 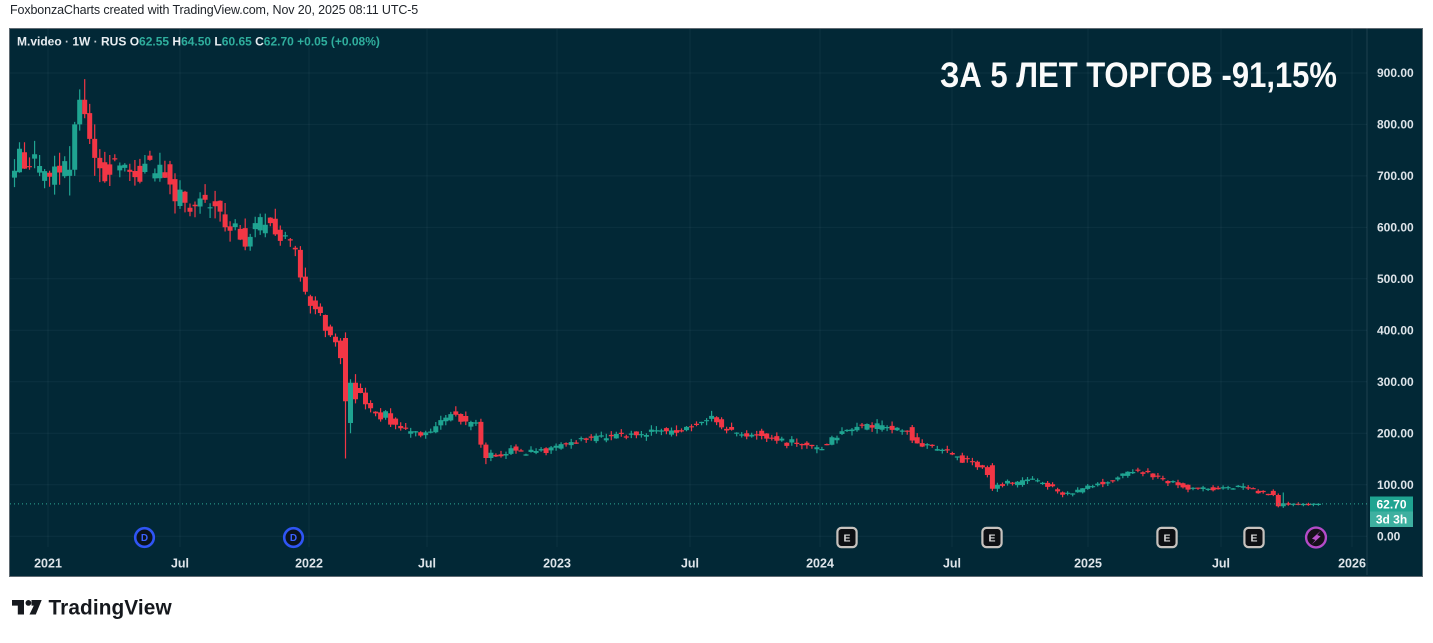 I want to click on svg-text: 900.00, so click(x=1395, y=73).